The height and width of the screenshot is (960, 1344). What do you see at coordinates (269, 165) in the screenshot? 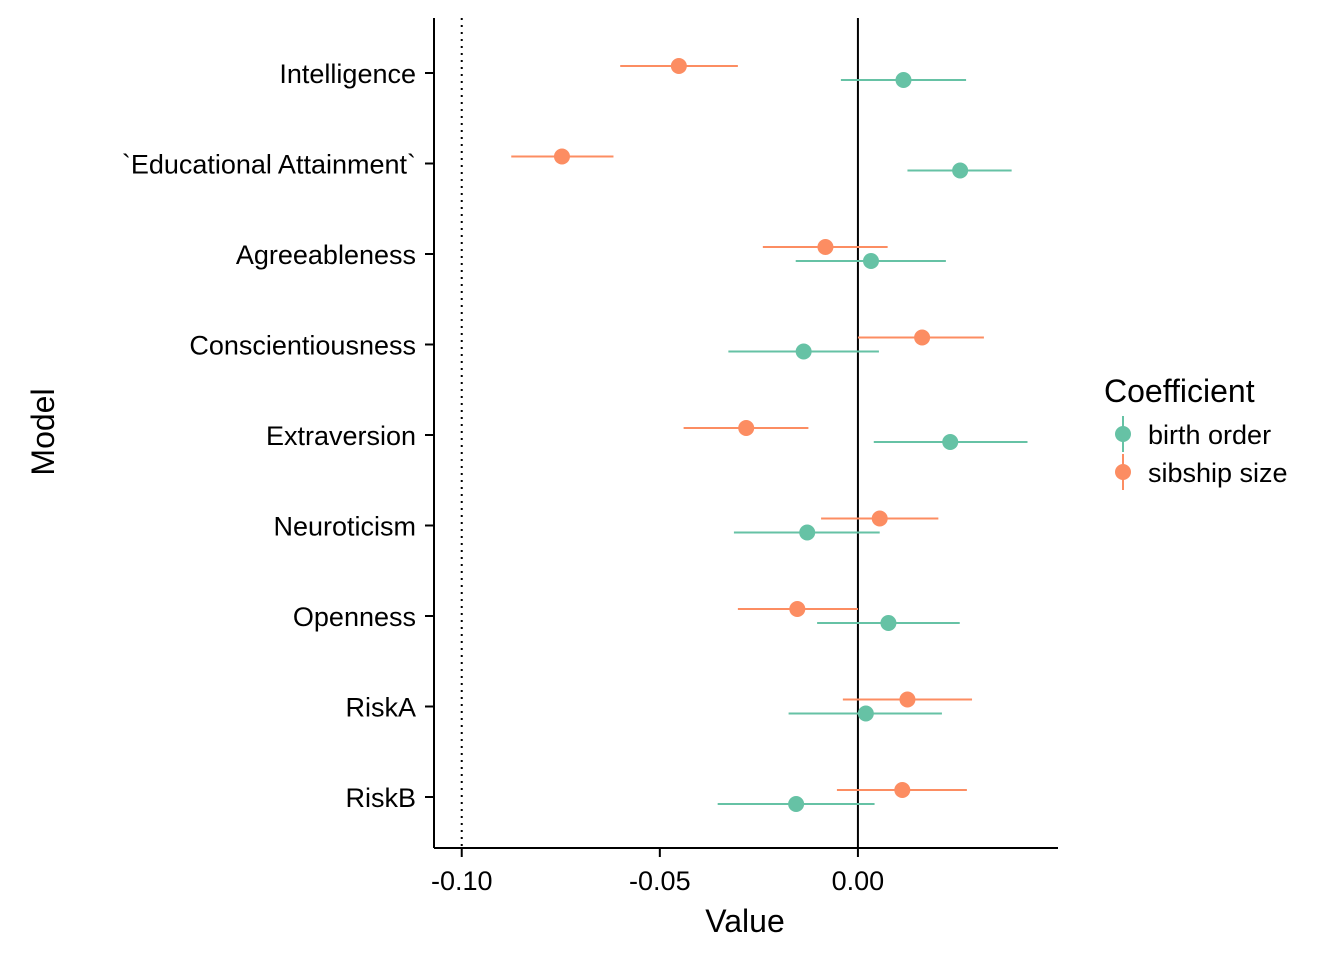
I see `y-tick-label: `Educational Attainment`` at bounding box center [269, 165].